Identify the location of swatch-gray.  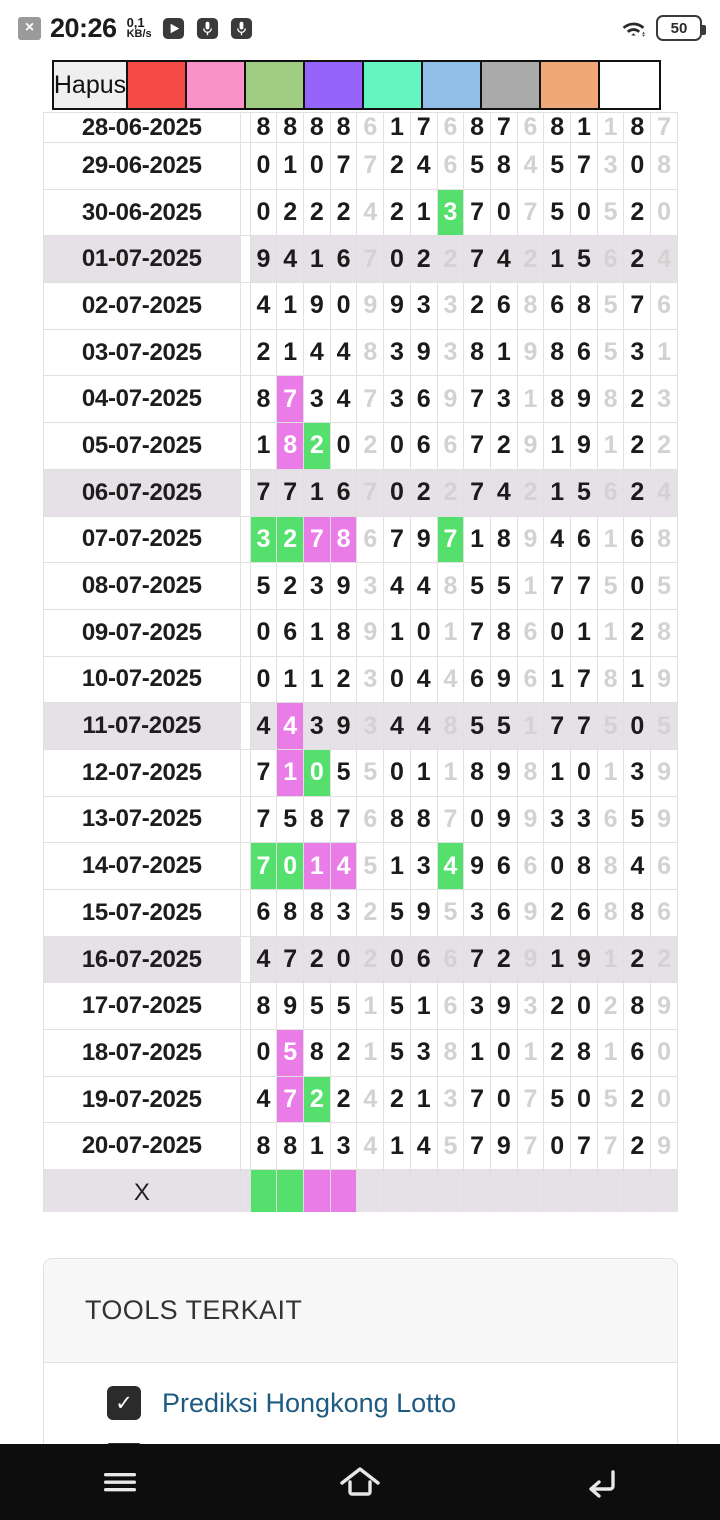
(511, 85).